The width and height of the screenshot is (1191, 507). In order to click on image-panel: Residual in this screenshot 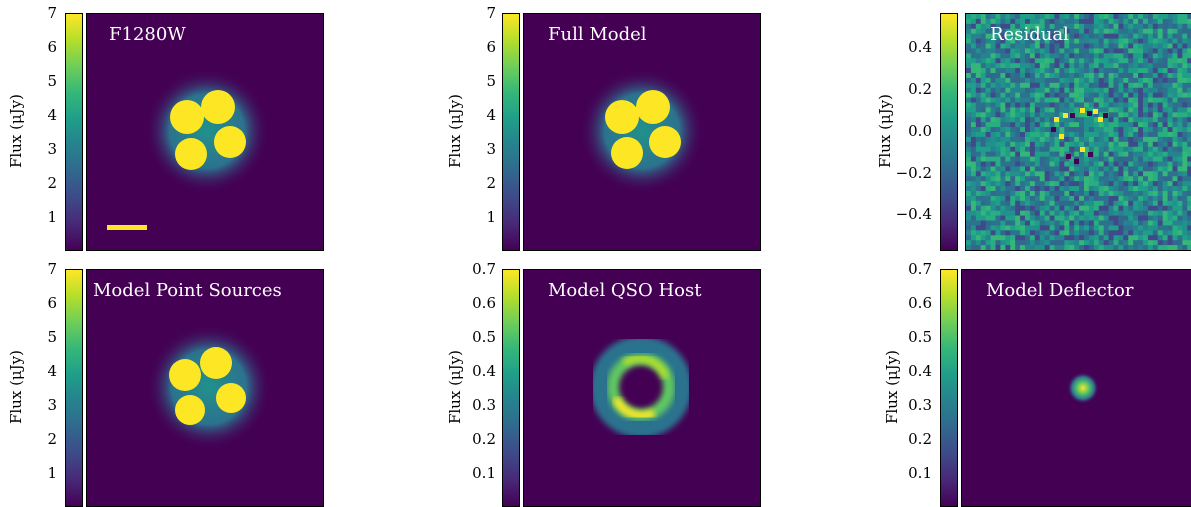, I will do `click(1078, 132)`.